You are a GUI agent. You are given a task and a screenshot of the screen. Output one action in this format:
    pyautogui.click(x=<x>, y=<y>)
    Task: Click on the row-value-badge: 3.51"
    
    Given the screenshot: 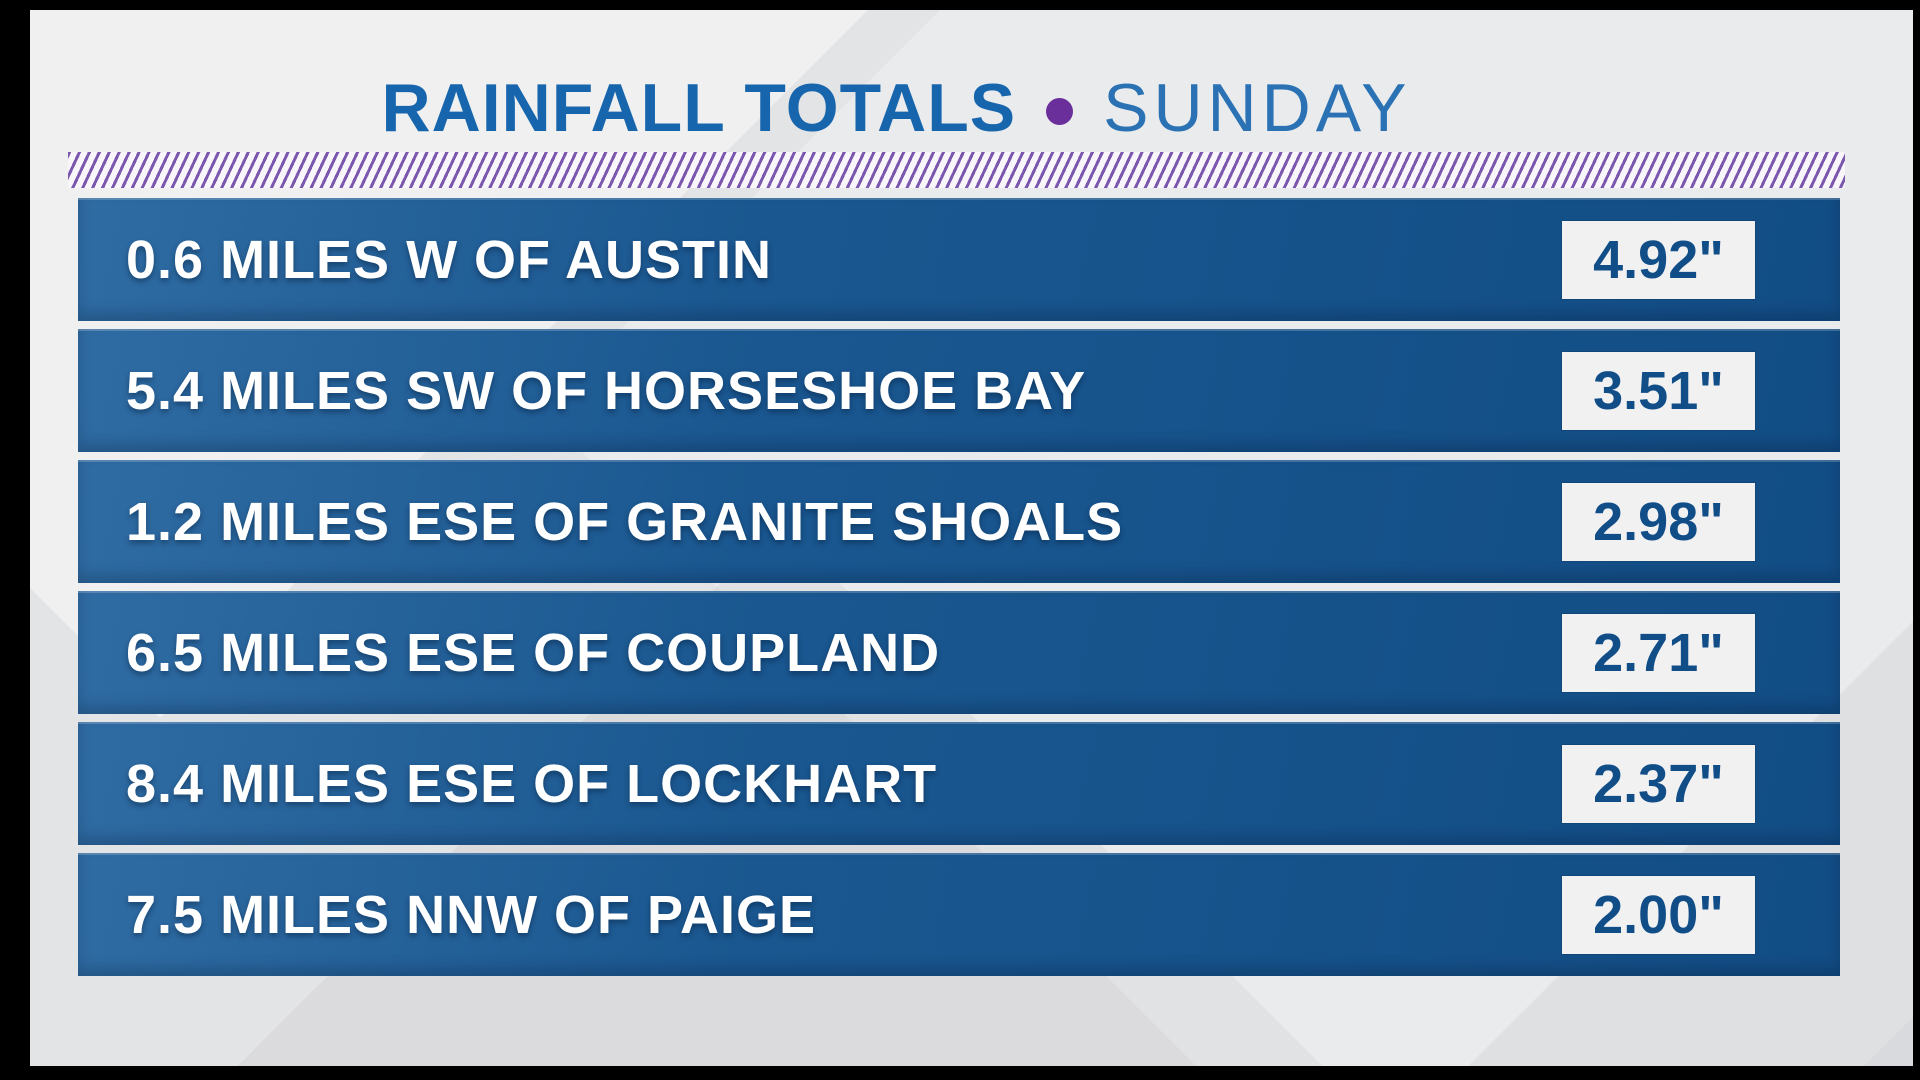 What is the action you would take?
    pyautogui.click(x=1658, y=390)
    